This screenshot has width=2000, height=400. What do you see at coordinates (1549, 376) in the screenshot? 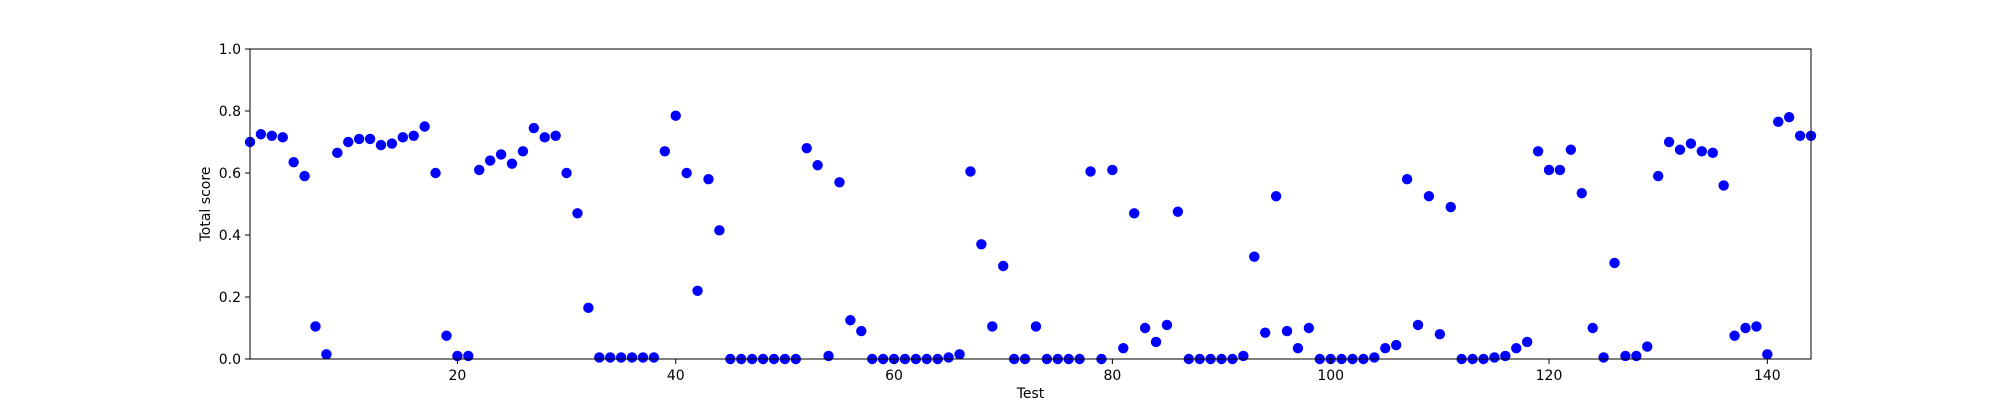
I see `x-tick-label: 120` at bounding box center [1549, 376].